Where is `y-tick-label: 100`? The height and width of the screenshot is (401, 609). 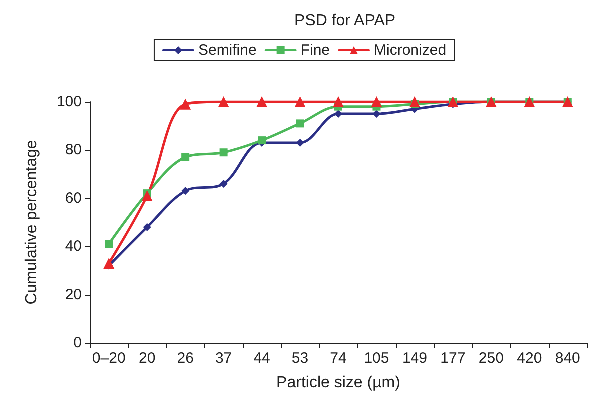
y-tick-label: 100 is located at coordinates (69, 102).